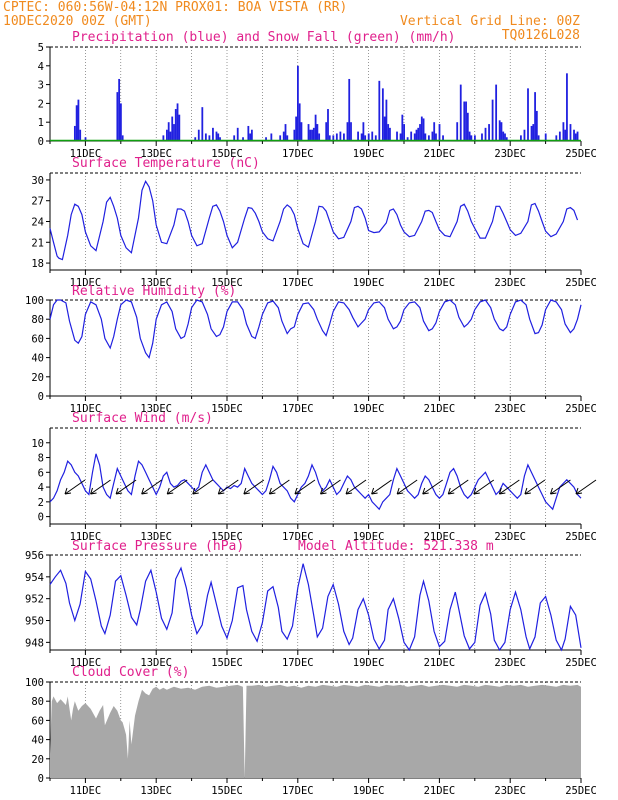  Describe the element at coordinates (158, 546) in the screenshot. I see `panel-title-surface-pressure-hpa: Surface Pressure (hPa)` at that location.